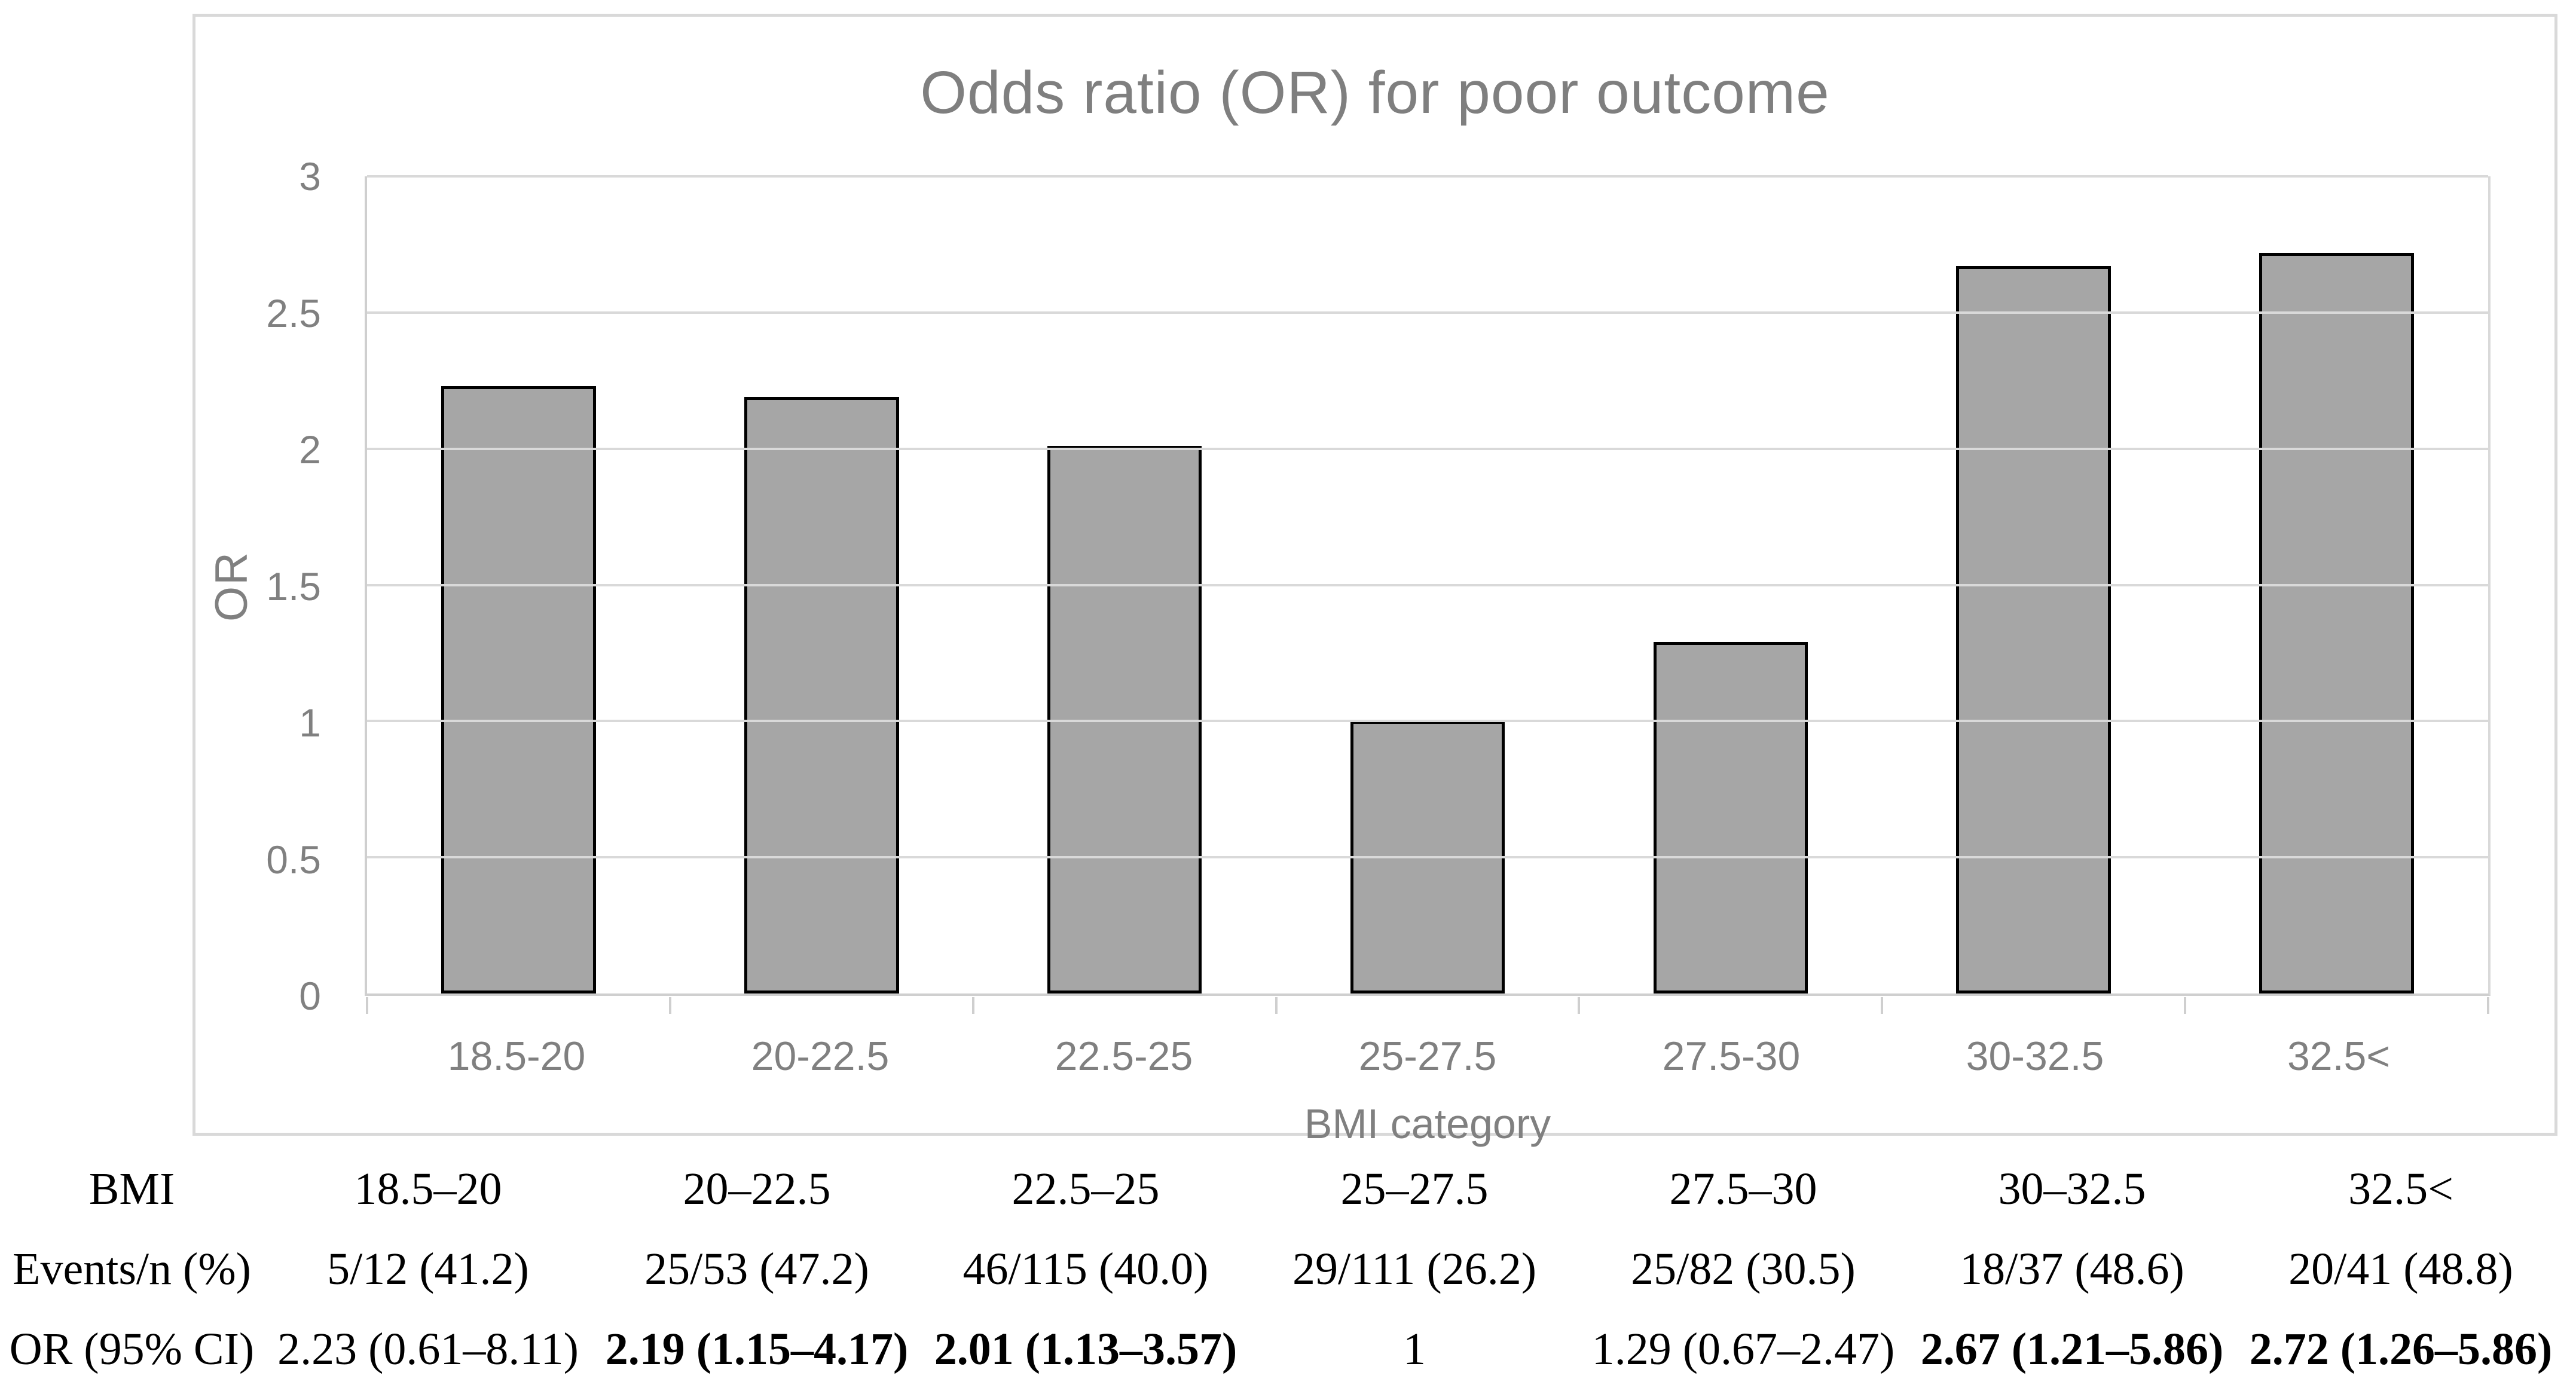 The height and width of the screenshot is (1391, 2576). Describe the element at coordinates (1743, 1188) in the screenshot. I see `table-cell: 27.5–30` at that location.